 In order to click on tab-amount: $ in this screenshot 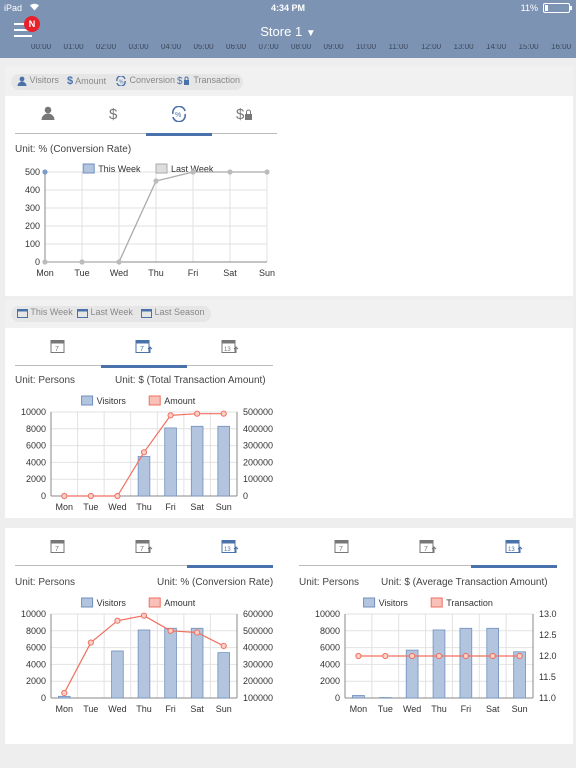, I will do `click(113, 116)`.